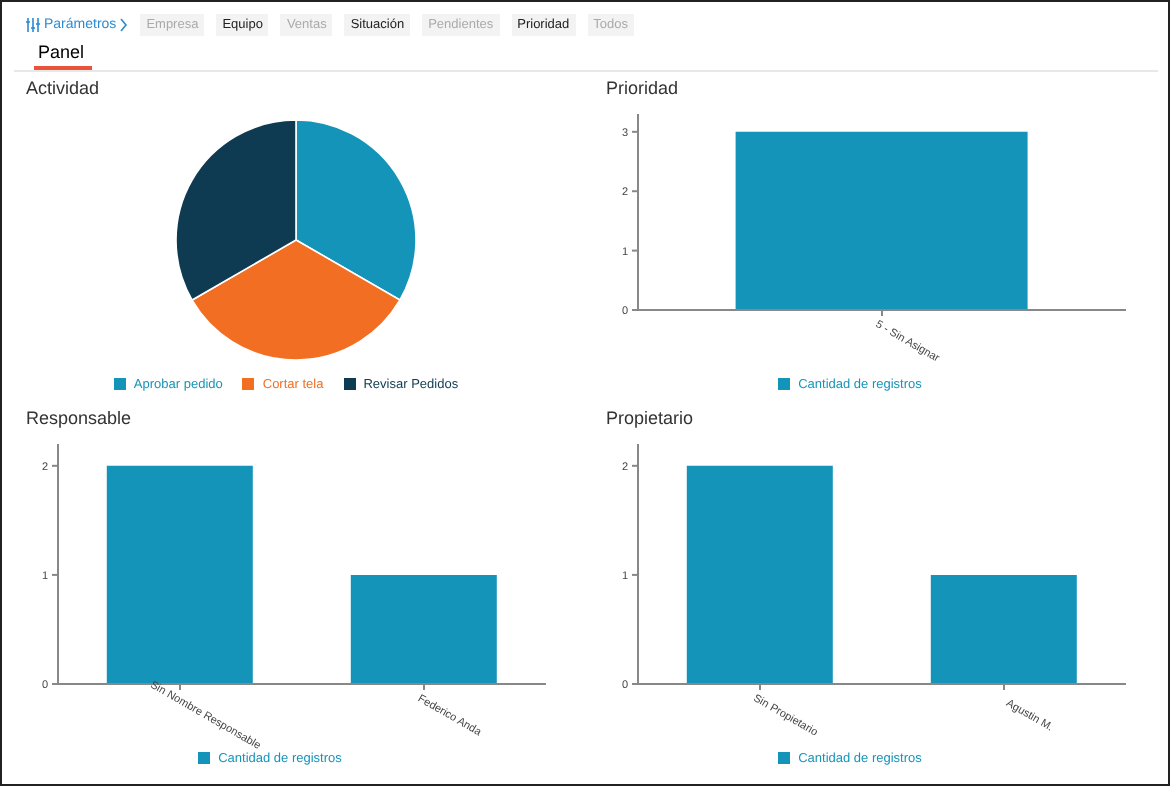 Image resolution: width=1170 pixels, height=786 pixels. I want to click on chart-title: Propietario, so click(650, 420).